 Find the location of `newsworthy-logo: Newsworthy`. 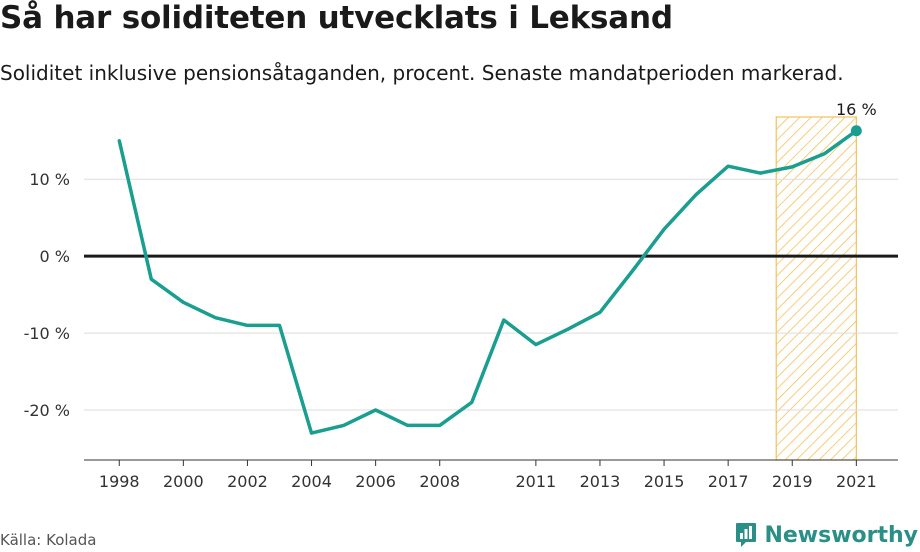

newsworthy-logo: Newsworthy is located at coordinates (826, 535).